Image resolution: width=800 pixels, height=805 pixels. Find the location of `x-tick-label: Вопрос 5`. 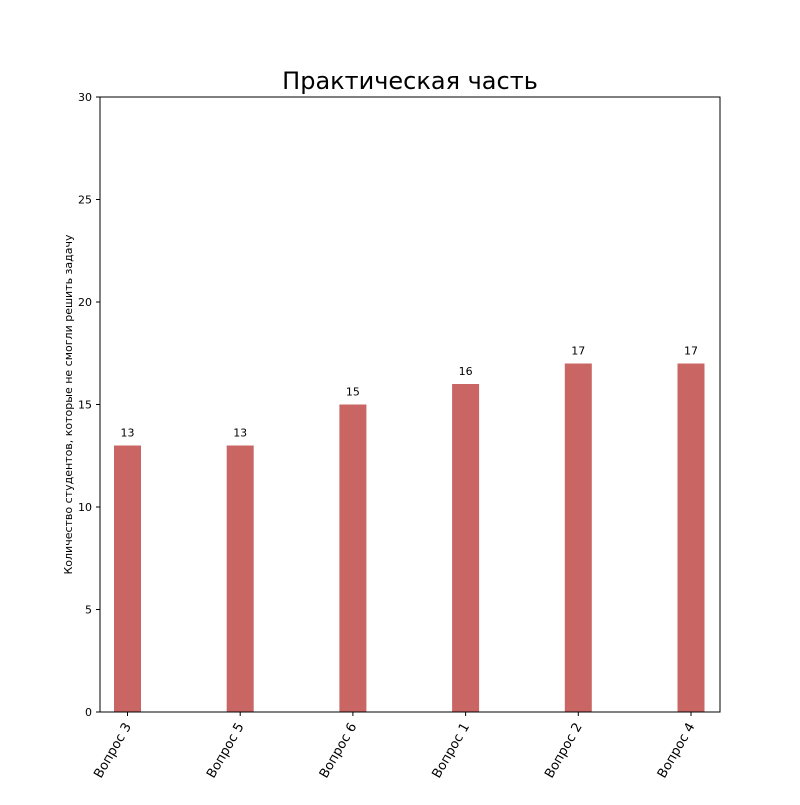

x-tick-label: Вопрос 5 is located at coordinates (226, 751).